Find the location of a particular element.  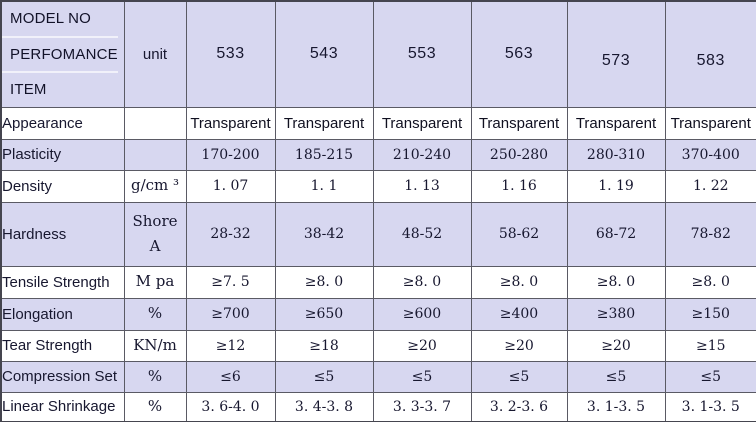

value-cell: 1. 16 is located at coordinates (519, 186).